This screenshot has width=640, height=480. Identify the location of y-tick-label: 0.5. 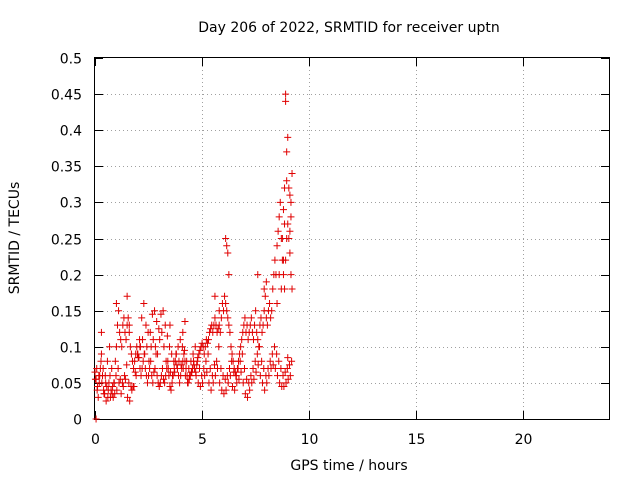
(71, 60).